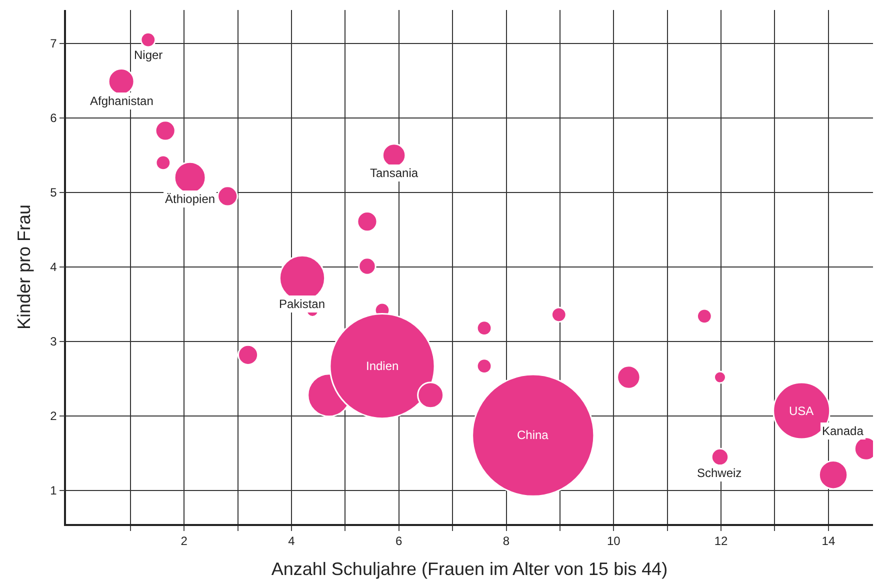  What do you see at coordinates (721, 541) in the screenshot?
I see `x-tick-label: 12` at bounding box center [721, 541].